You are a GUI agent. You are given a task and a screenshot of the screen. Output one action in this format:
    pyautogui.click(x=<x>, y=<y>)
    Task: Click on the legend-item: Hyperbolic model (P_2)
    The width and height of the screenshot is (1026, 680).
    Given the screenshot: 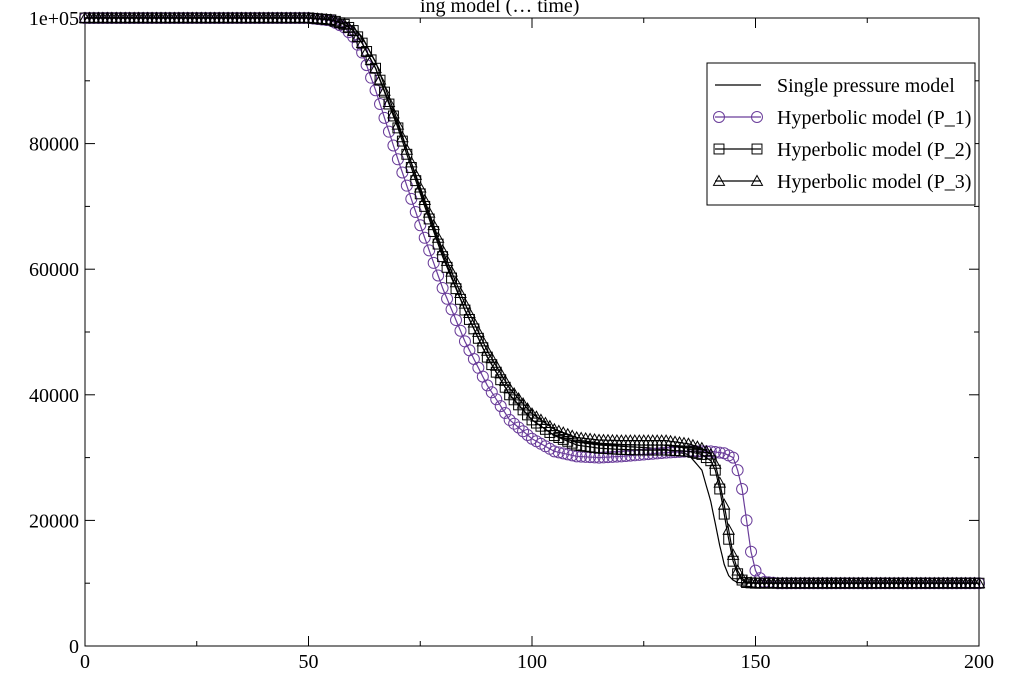 What is the action you would take?
    pyautogui.click(x=842, y=150)
    